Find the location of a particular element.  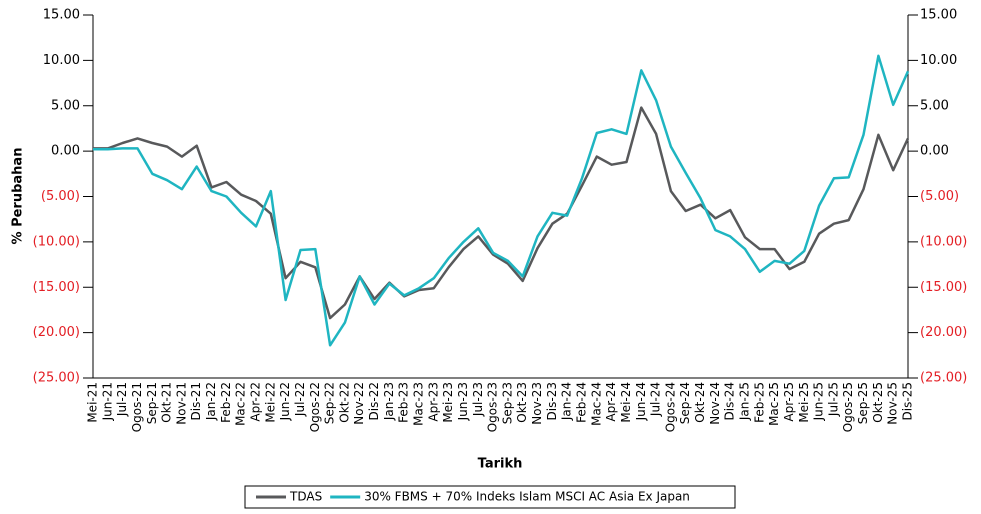

y-tick-label: 15.00 is located at coordinates (61, 15).